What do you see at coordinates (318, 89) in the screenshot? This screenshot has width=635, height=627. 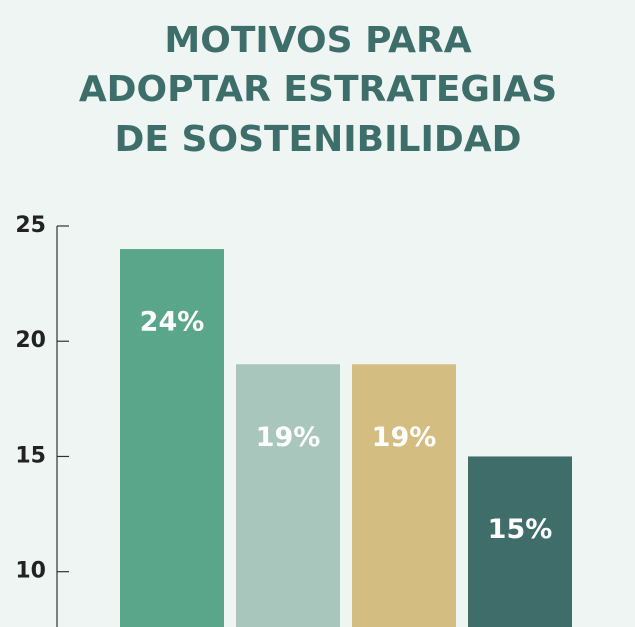 I see `chart-title: ADOPTAR ESTRATEGIAS` at bounding box center [318, 89].